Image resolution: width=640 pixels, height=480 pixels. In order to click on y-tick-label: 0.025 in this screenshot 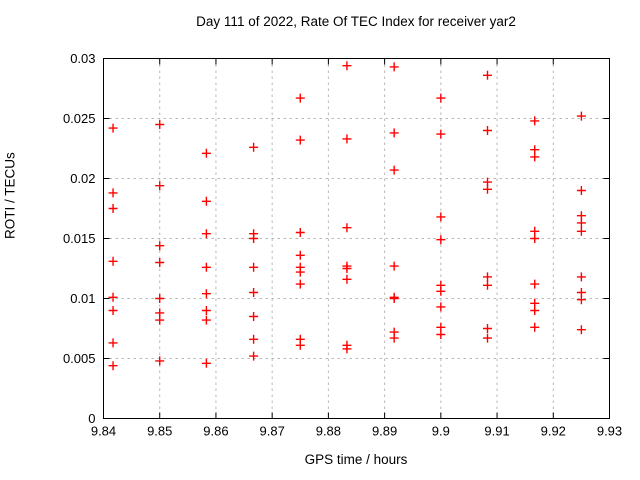, I will do `click(79, 118)`.